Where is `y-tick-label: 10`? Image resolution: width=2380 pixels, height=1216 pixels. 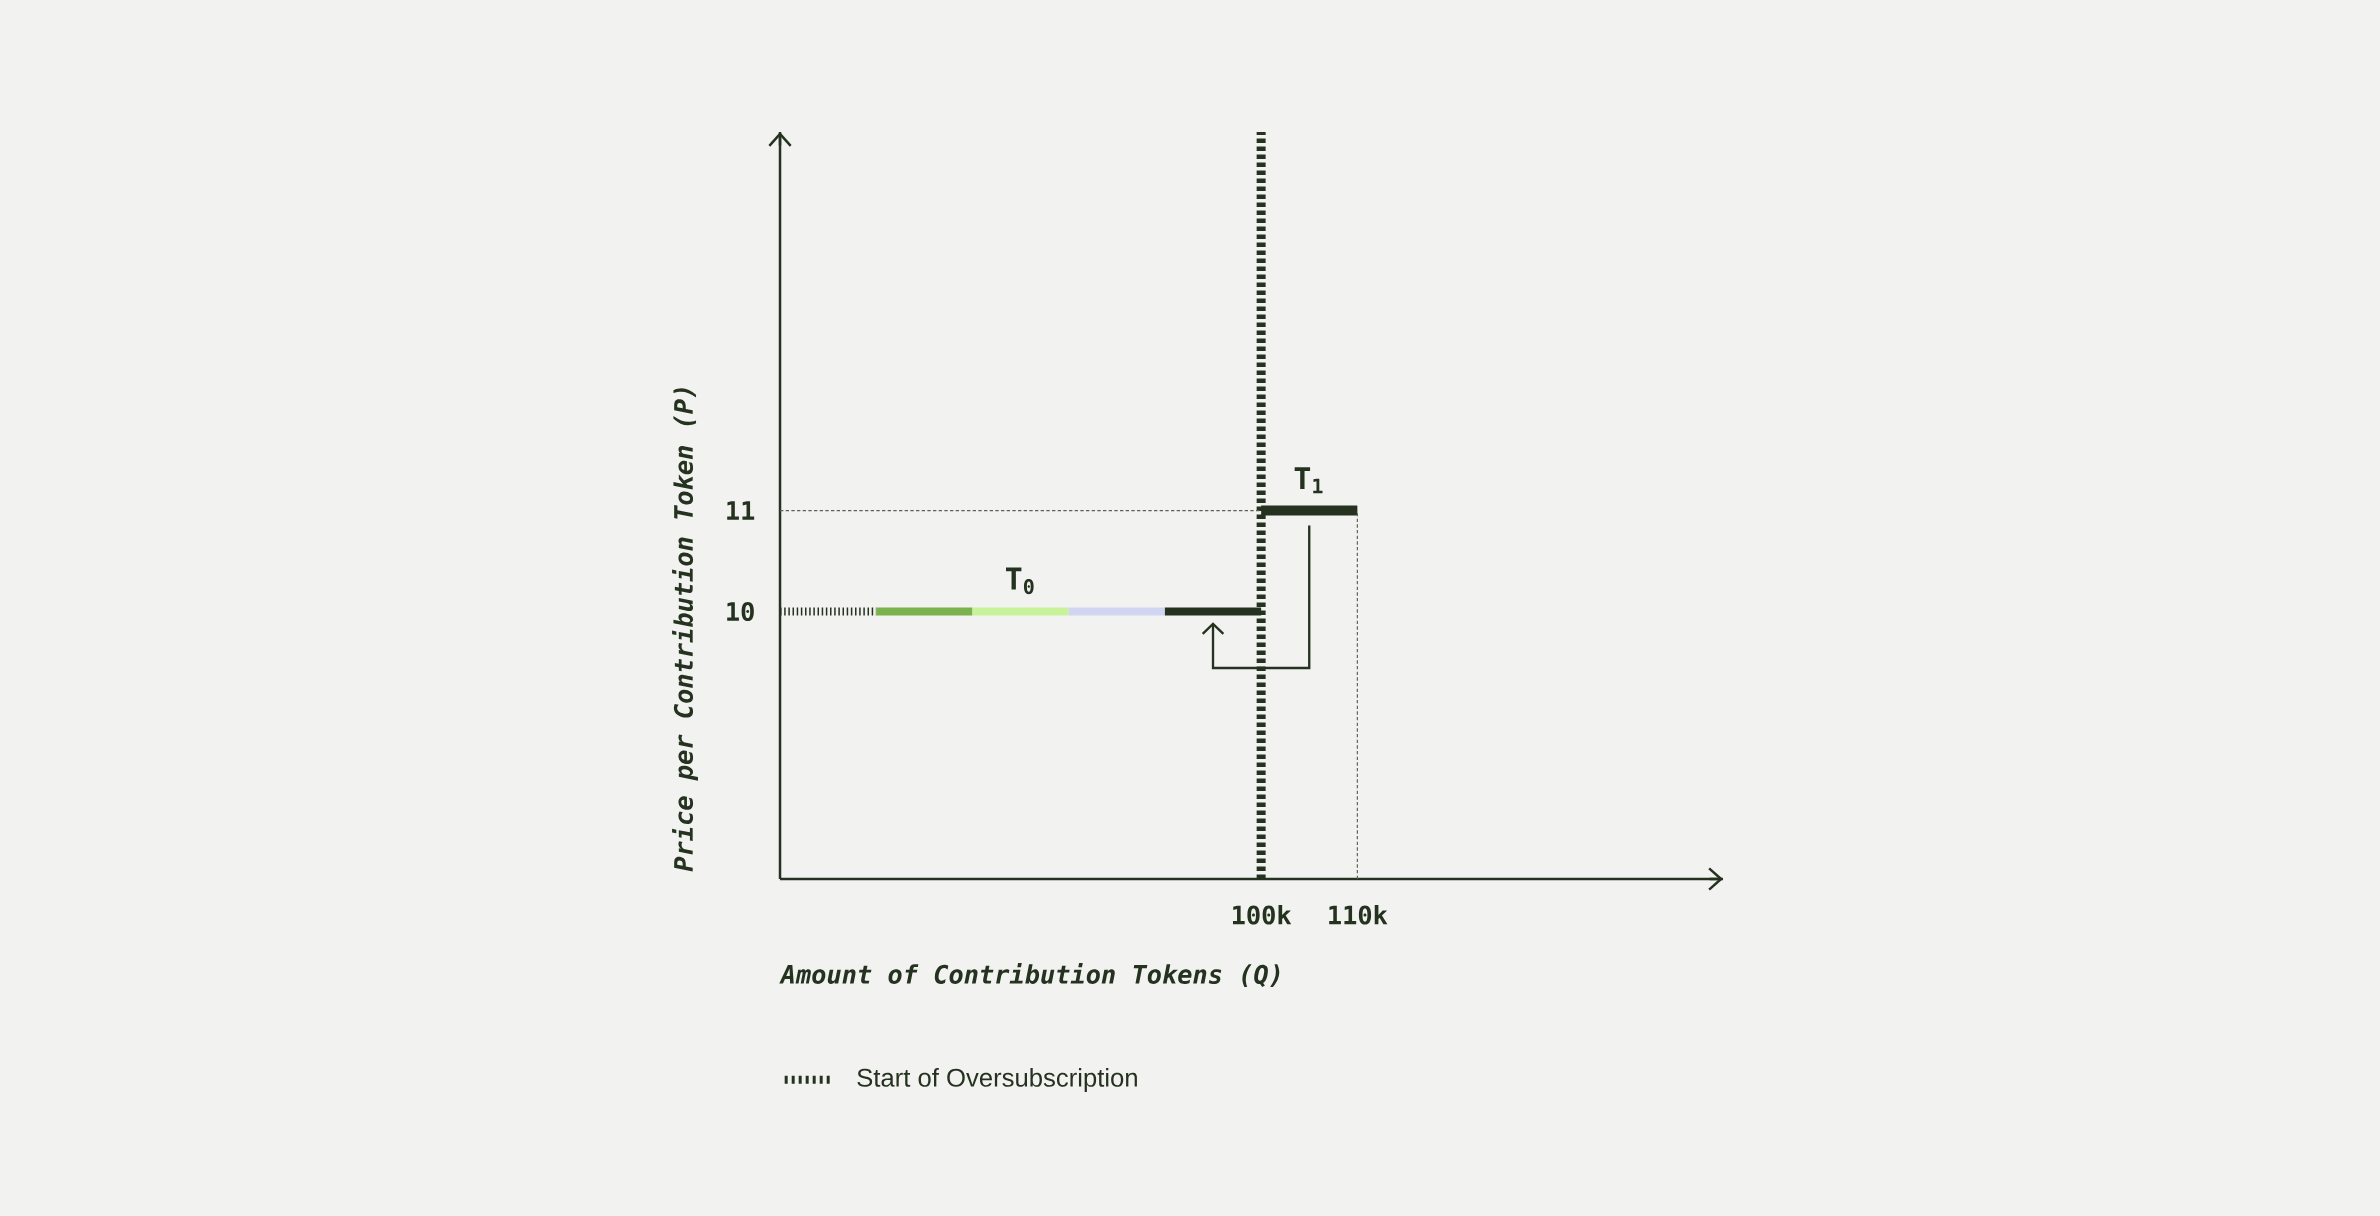
y-tick-label: 10 is located at coordinates (740, 611).